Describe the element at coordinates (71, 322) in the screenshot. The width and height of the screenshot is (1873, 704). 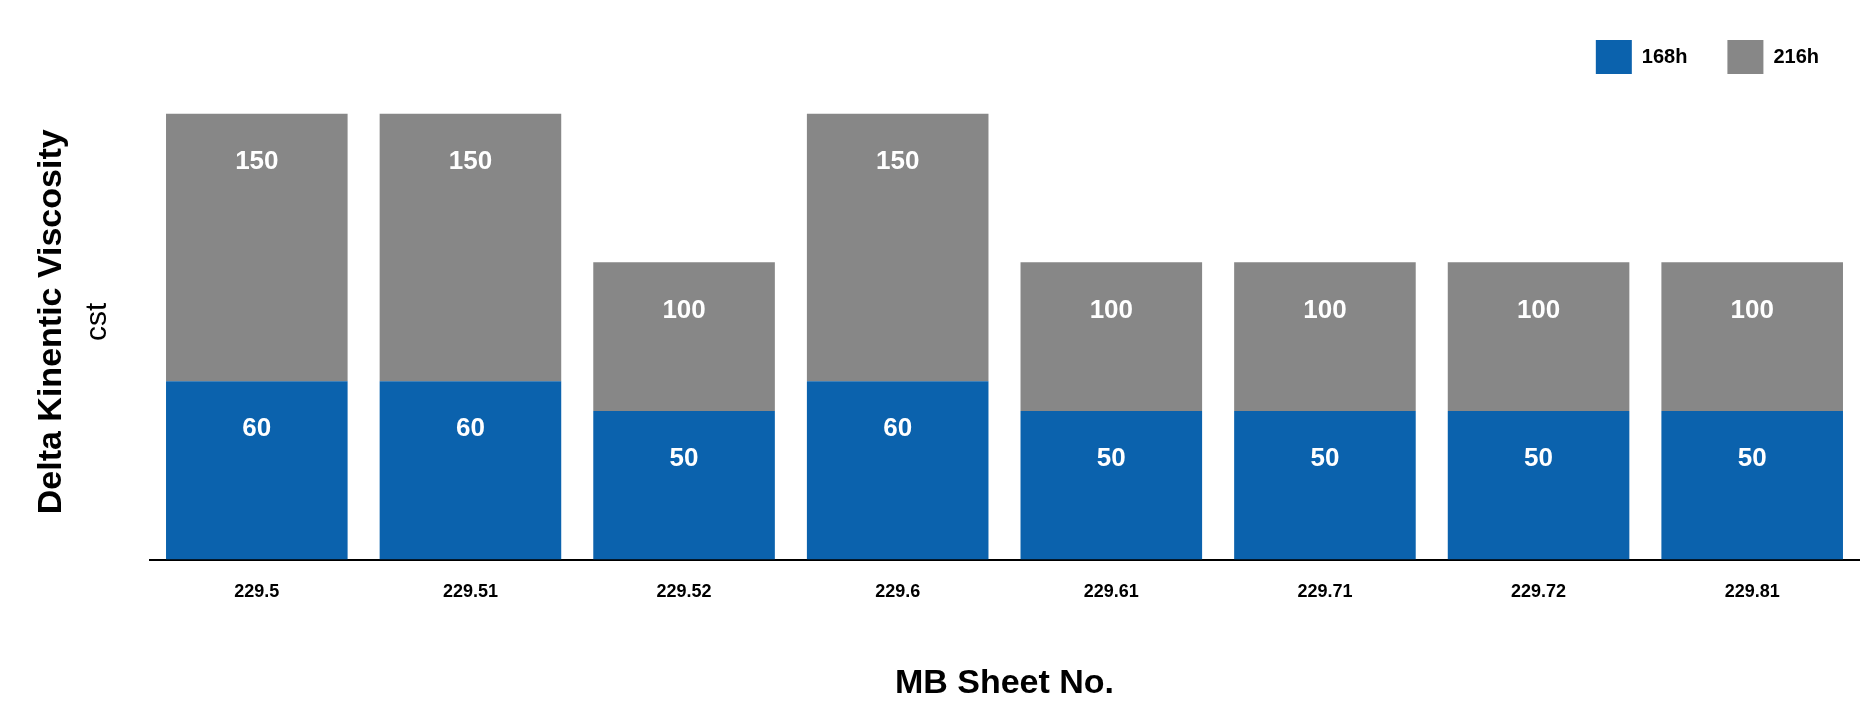
I see `y-axis-title: Delta Kinentic Viscosity cst` at that location.